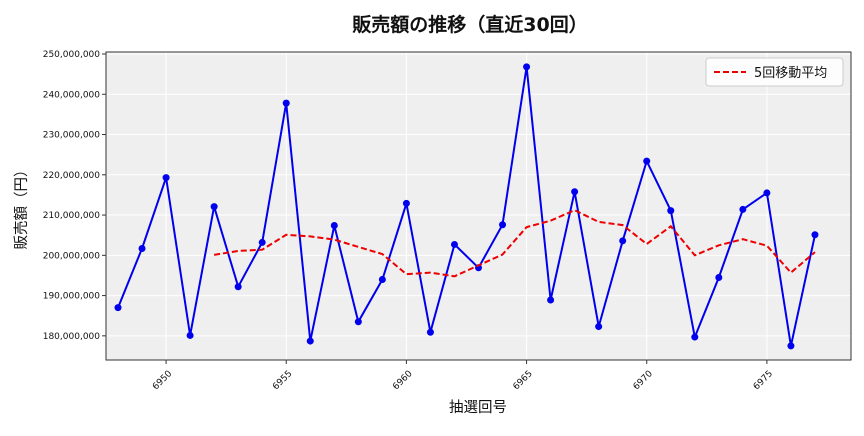  Describe the element at coordinates (523, 380) in the screenshot. I see `x-tick-label: 6965` at that location.